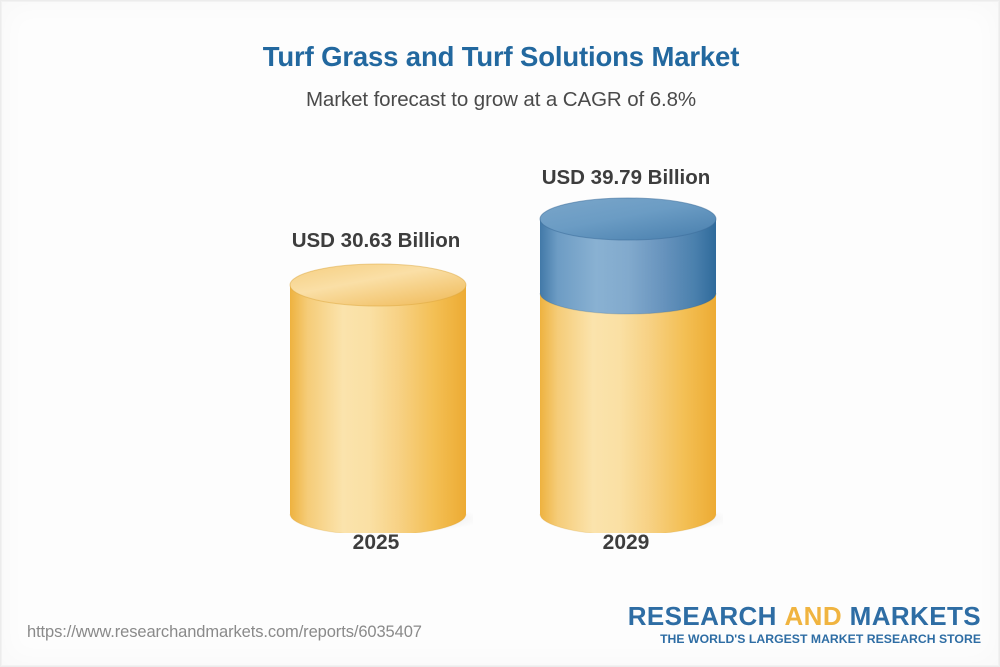  I want to click on logo-wordmark: RESEARCH AND MARKETS, so click(804, 616).